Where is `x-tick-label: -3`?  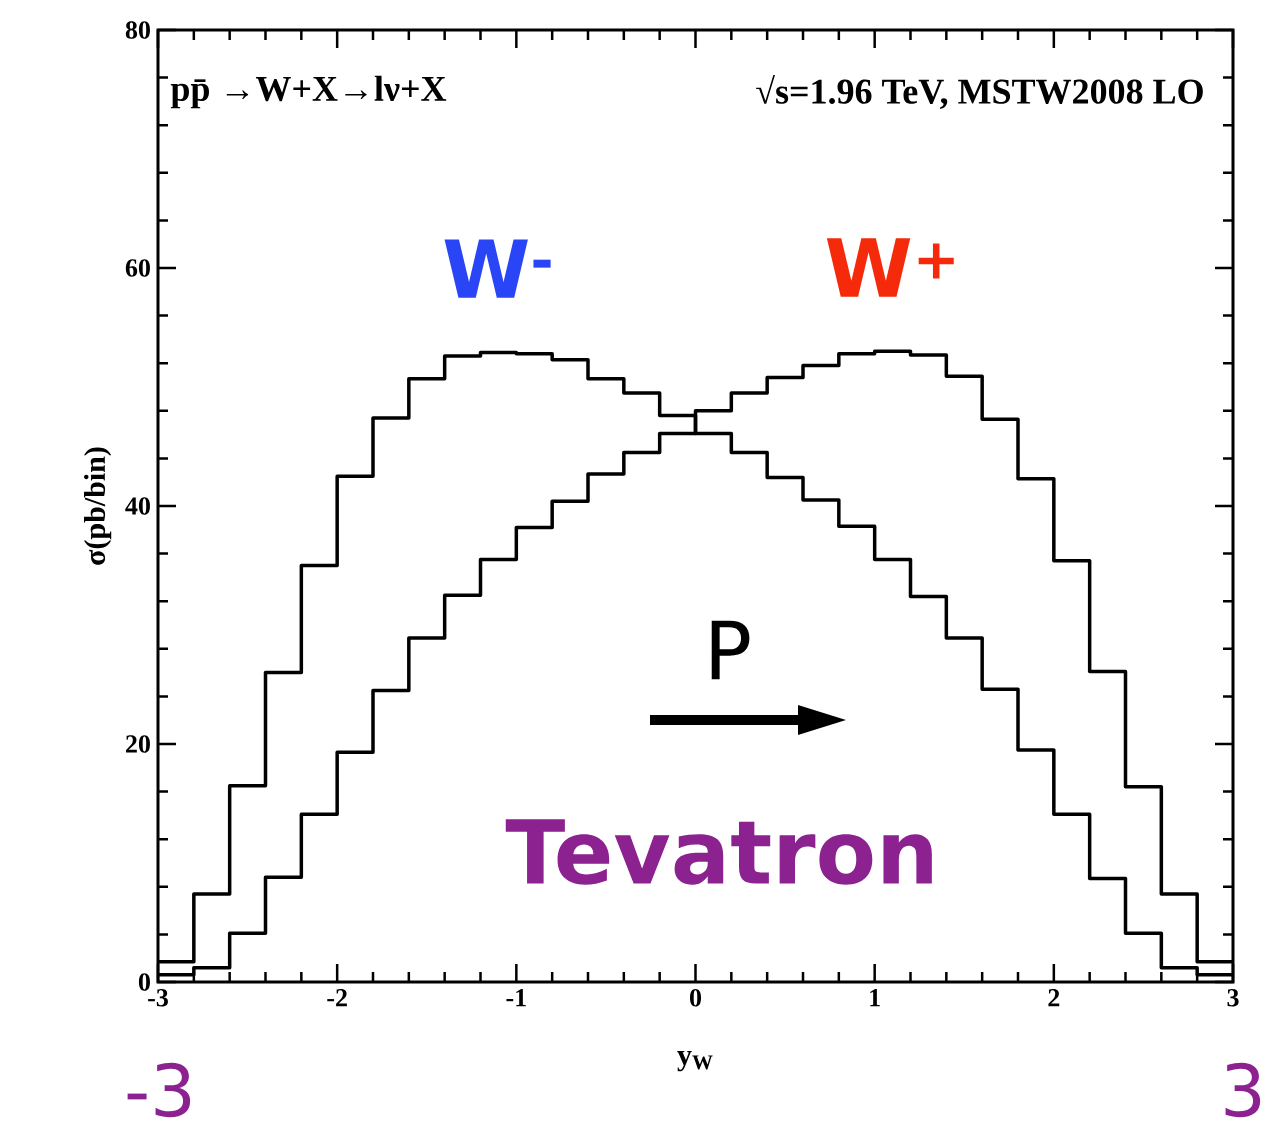
x-tick-label: -3 is located at coordinates (158, 998).